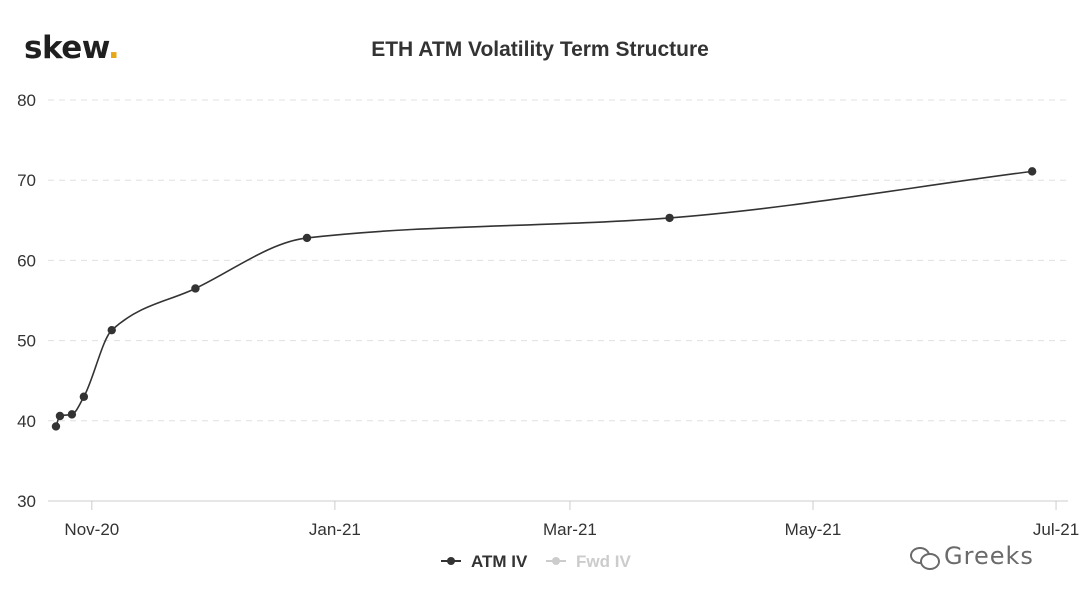  I want to click on wechat-icon, so click(925, 557).